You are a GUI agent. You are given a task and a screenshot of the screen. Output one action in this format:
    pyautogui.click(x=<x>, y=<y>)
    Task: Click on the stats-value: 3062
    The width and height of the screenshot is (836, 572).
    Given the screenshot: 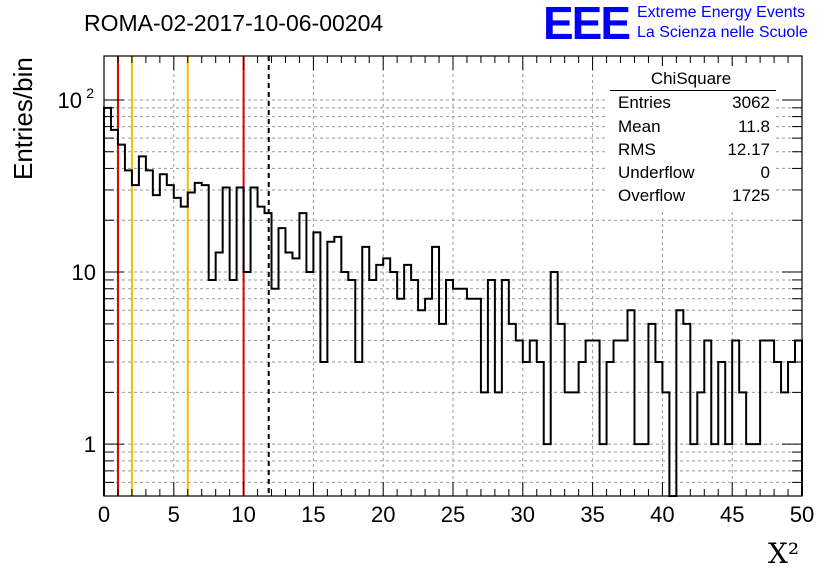 What is the action you would take?
    pyautogui.click(x=751, y=102)
    